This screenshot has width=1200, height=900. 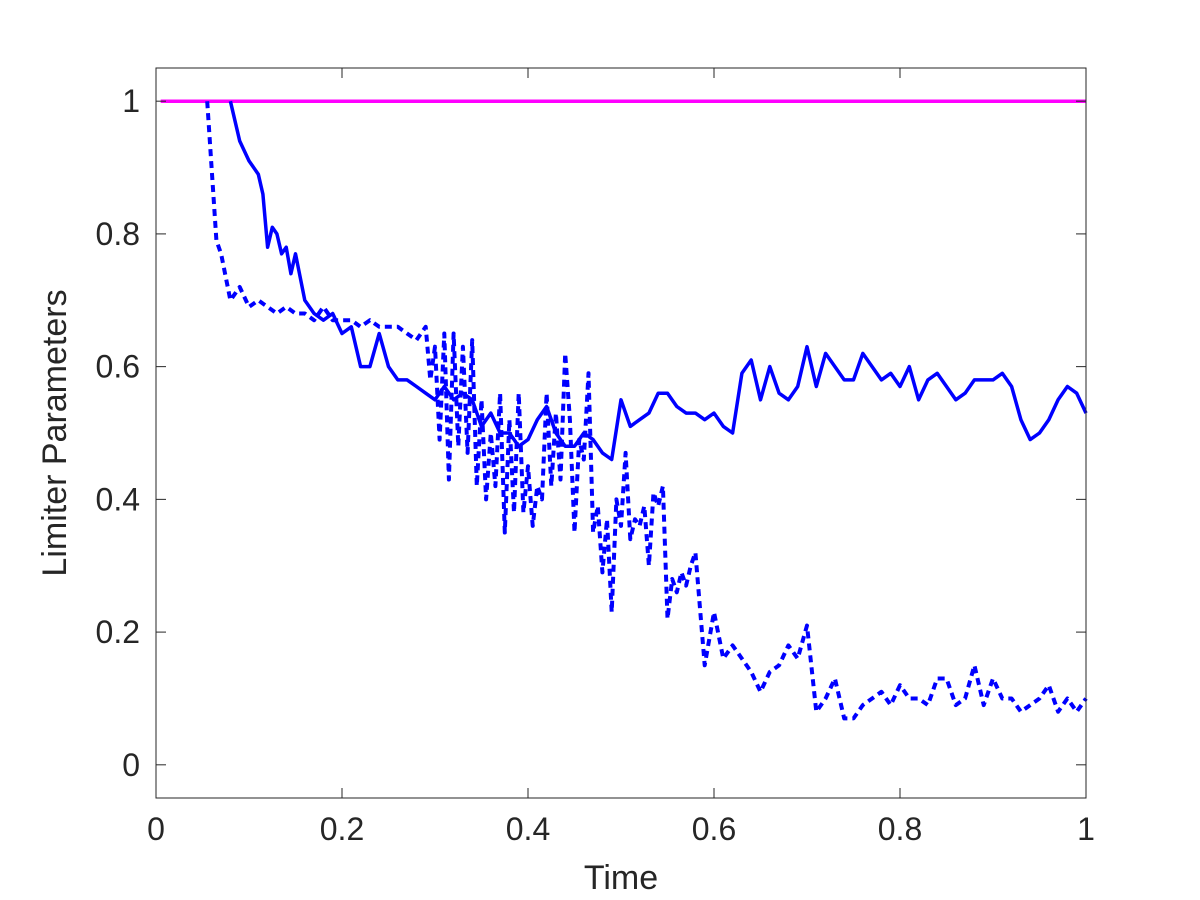 What do you see at coordinates (118, 433) in the screenshot?
I see `y-tick-labels: 0 0.2 0.4 0.6 0.8 1` at bounding box center [118, 433].